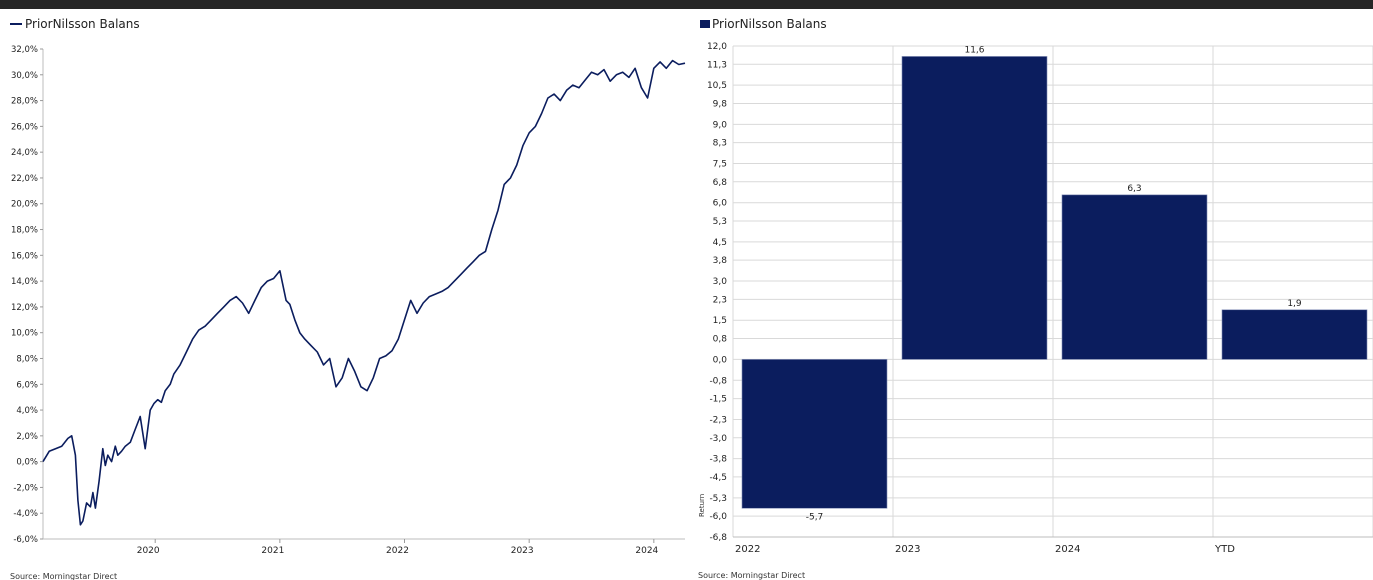  What do you see at coordinates (24, 256) in the screenshot?
I see `line-y-tick-label: 16,0%` at bounding box center [24, 256].